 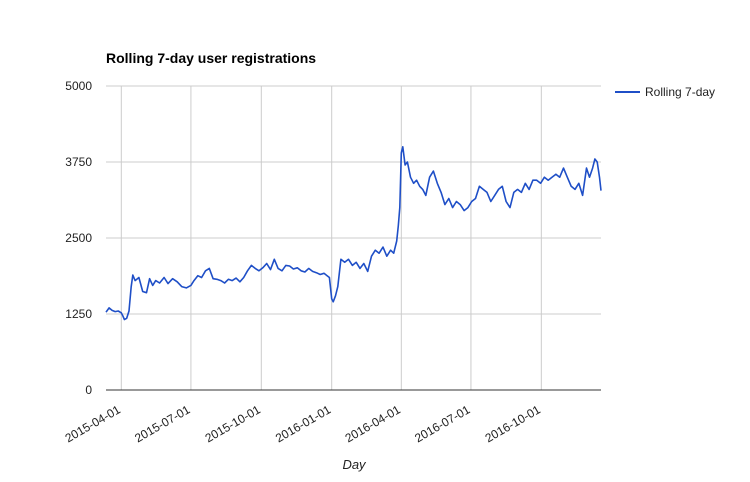 What do you see at coordinates (78, 86) in the screenshot?
I see `y-tick-label: 5000` at bounding box center [78, 86].